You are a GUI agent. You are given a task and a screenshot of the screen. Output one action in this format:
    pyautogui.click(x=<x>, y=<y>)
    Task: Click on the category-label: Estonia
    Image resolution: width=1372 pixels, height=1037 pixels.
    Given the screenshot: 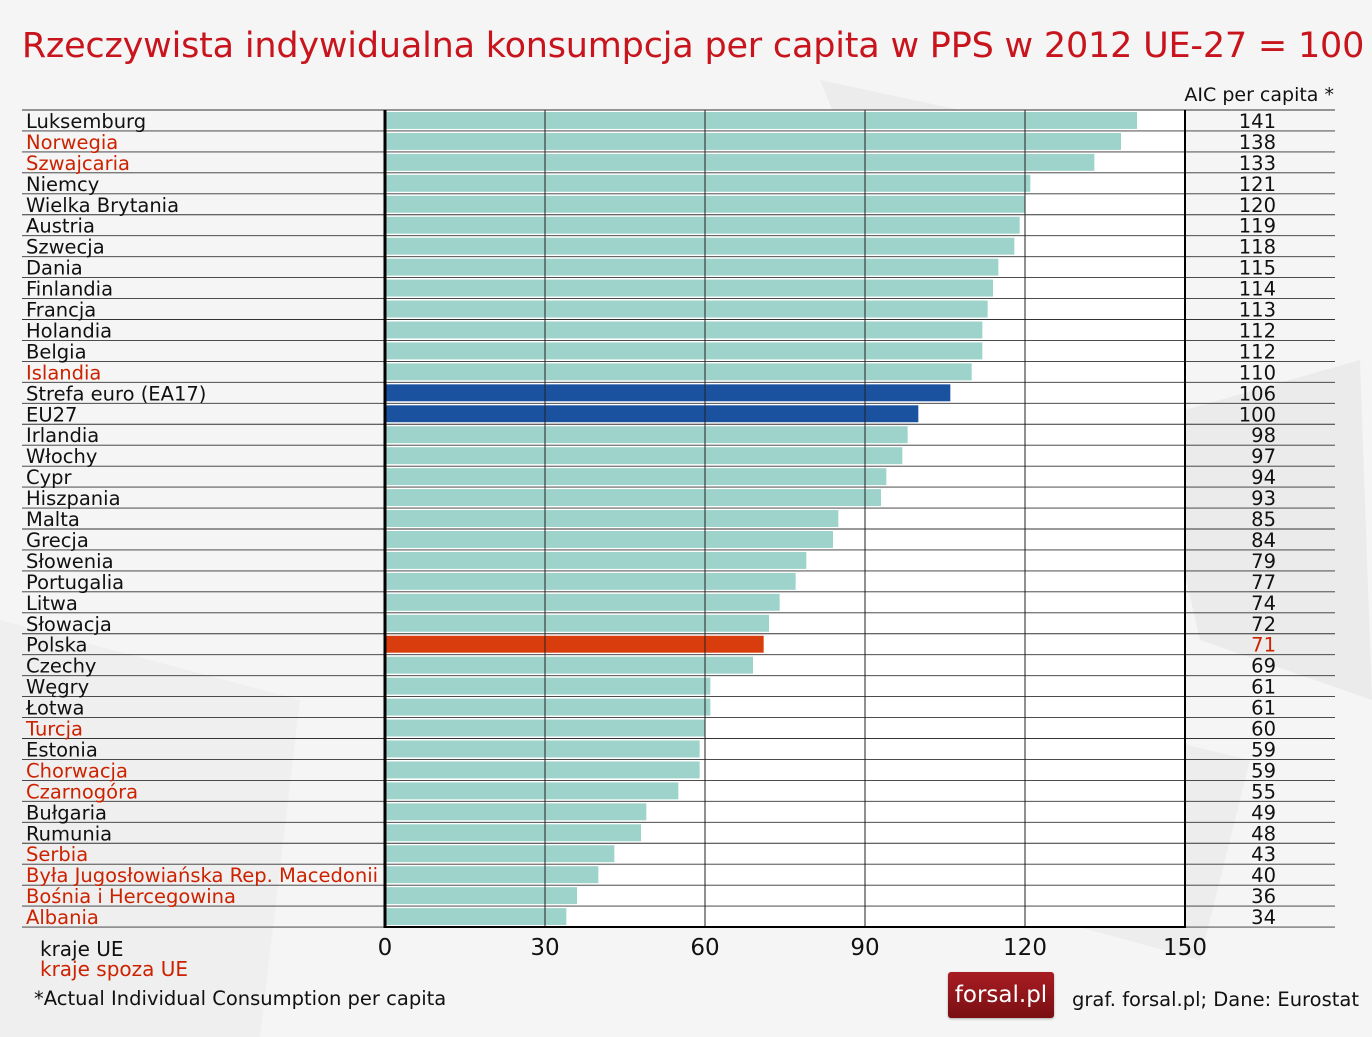 What is the action you would take?
    pyautogui.click(x=62, y=749)
    